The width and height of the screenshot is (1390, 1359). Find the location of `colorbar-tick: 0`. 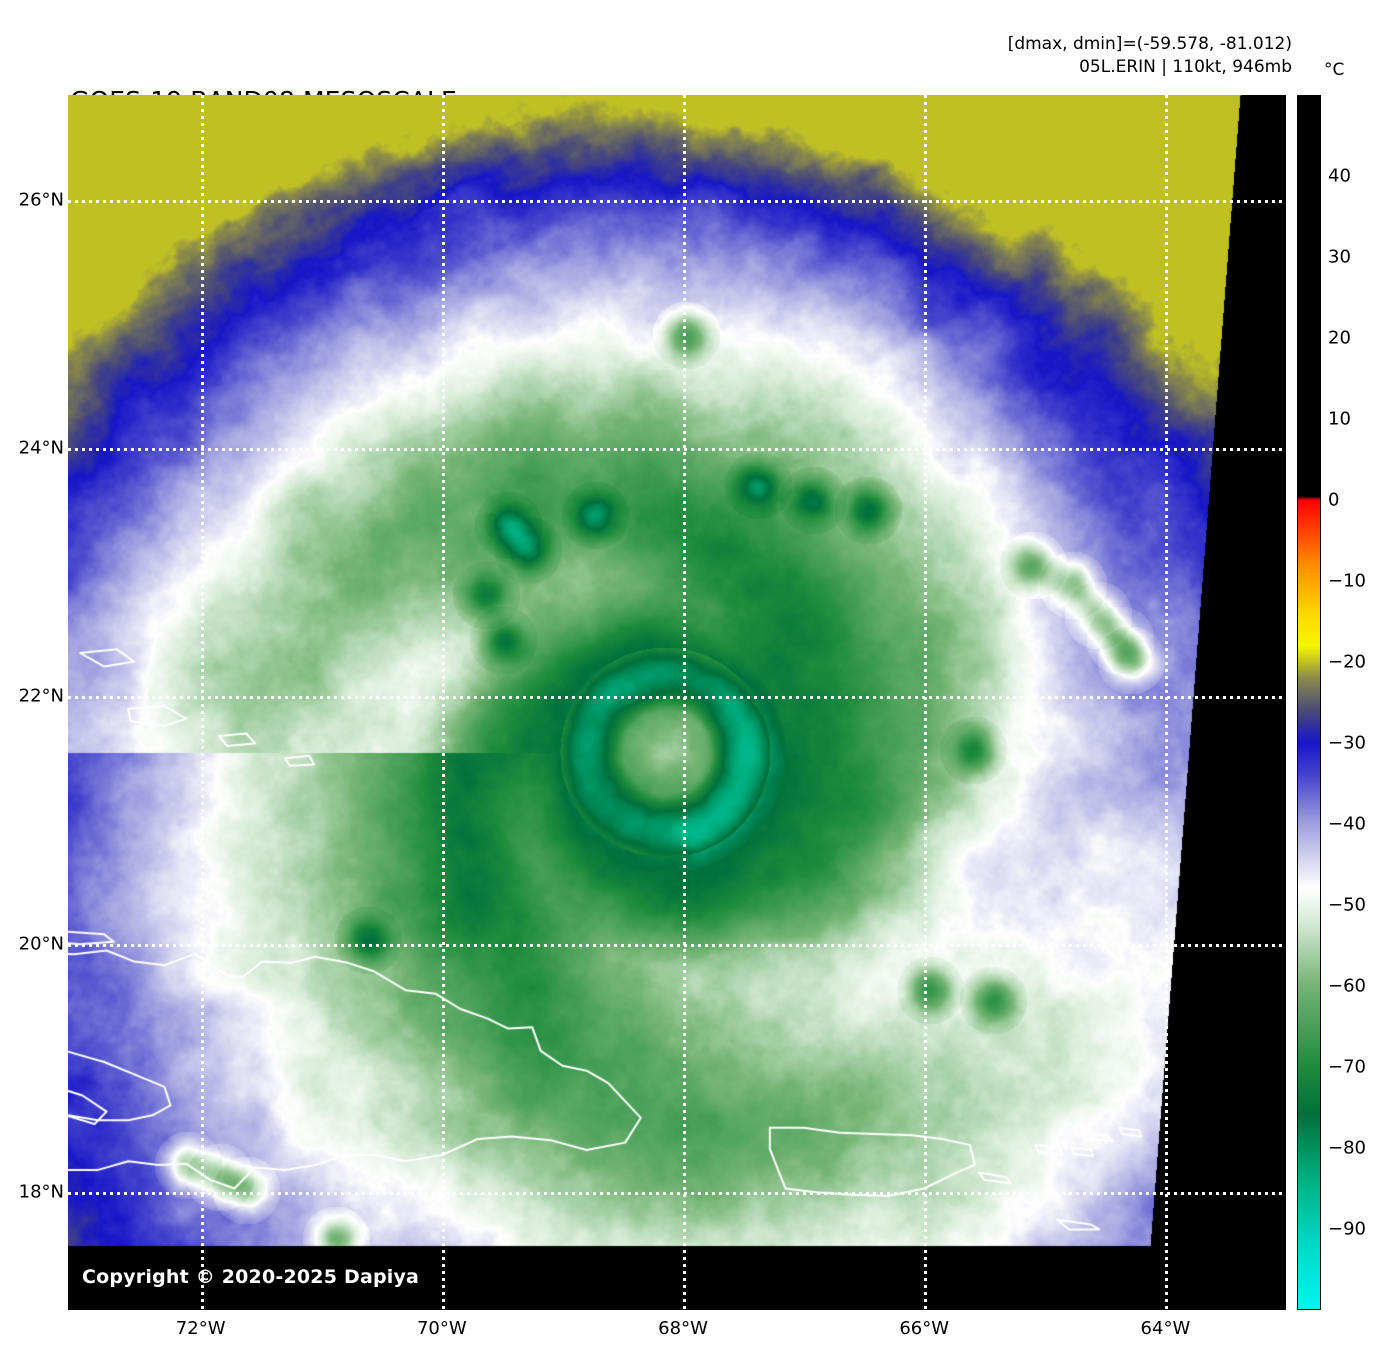

colorbar-tick: 0 is located at coordinates (1334, 500).